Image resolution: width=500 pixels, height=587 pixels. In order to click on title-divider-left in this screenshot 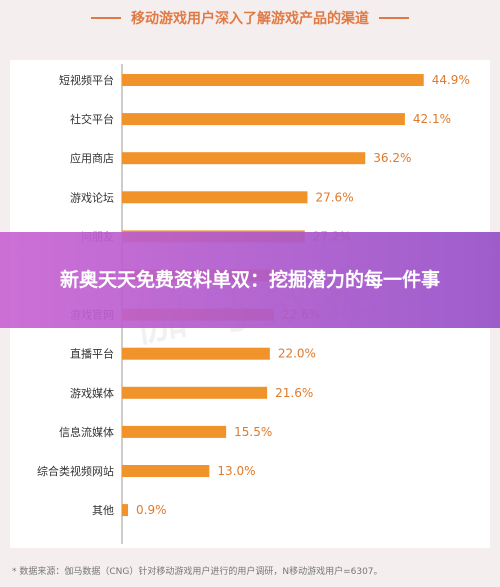, I will do `click(106, 18)`.